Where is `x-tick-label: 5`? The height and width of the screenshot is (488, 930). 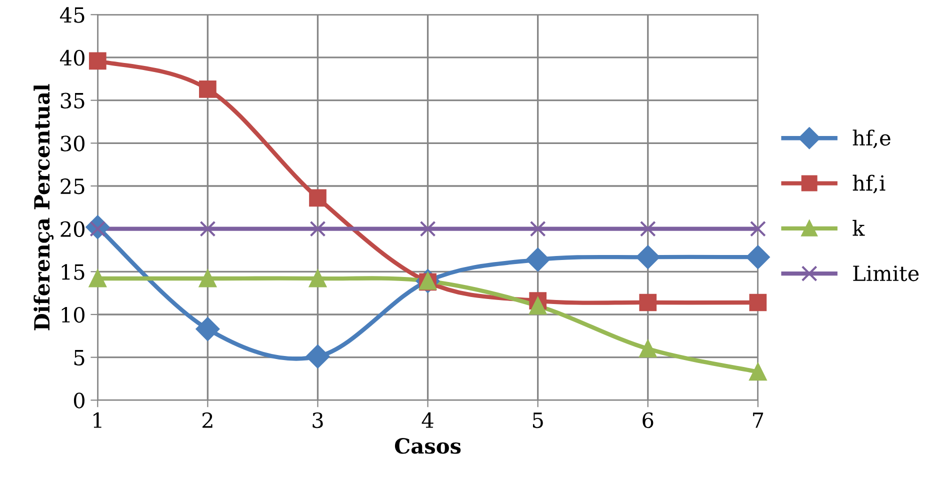
x-tick-label: 5 is located at coordinates (537, 420).